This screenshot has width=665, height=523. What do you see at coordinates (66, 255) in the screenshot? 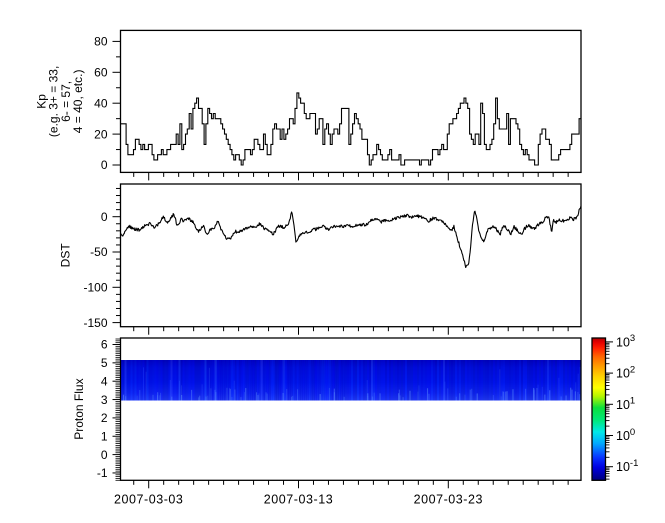
I see `svg-text: DST` at bounding box center [66, 255].